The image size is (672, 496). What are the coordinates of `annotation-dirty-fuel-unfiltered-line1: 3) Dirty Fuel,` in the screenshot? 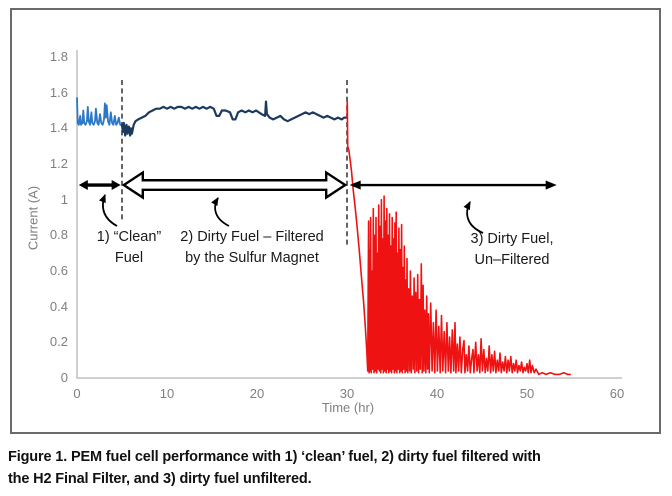 It's located at (512, 239).